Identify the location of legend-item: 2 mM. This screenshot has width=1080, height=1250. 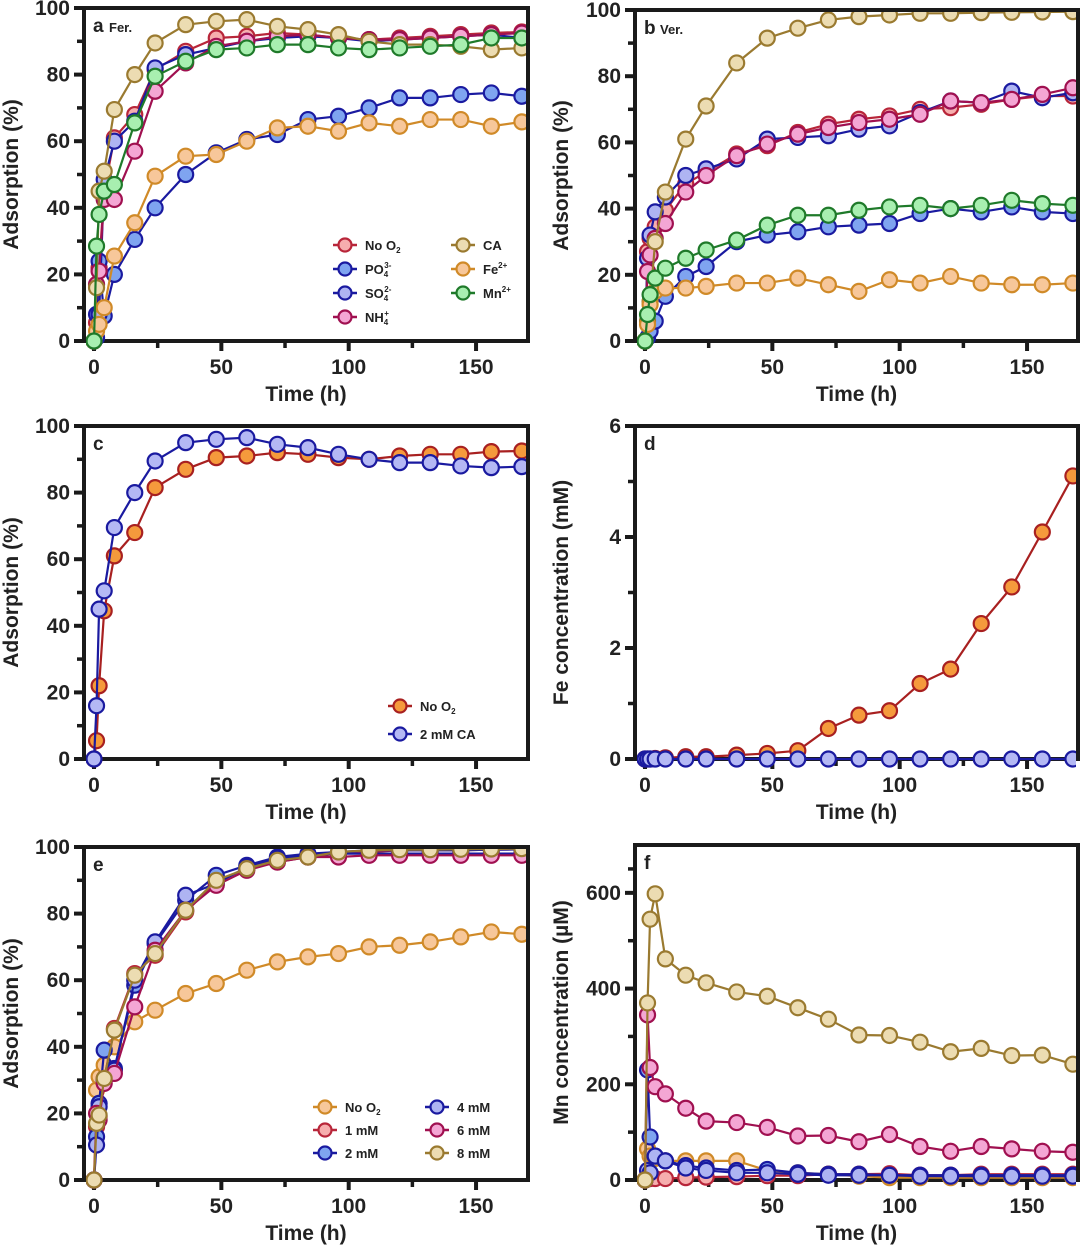
(345, 1153).